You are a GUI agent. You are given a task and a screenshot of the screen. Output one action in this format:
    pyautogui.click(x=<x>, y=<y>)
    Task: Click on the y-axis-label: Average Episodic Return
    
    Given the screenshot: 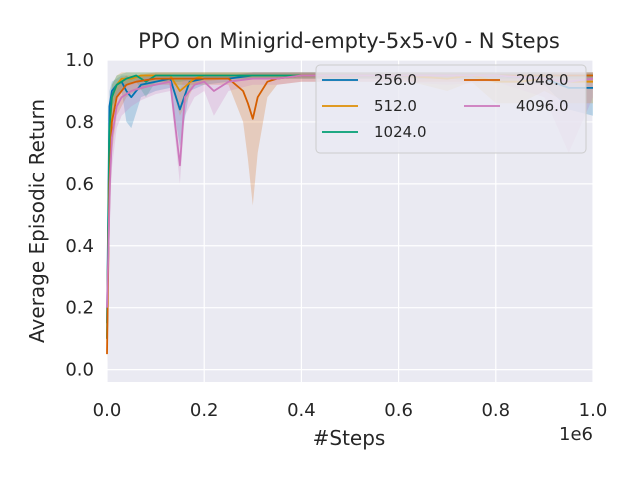 What is the action you would take?
    pyautogui.click(x=37, y=221)
    